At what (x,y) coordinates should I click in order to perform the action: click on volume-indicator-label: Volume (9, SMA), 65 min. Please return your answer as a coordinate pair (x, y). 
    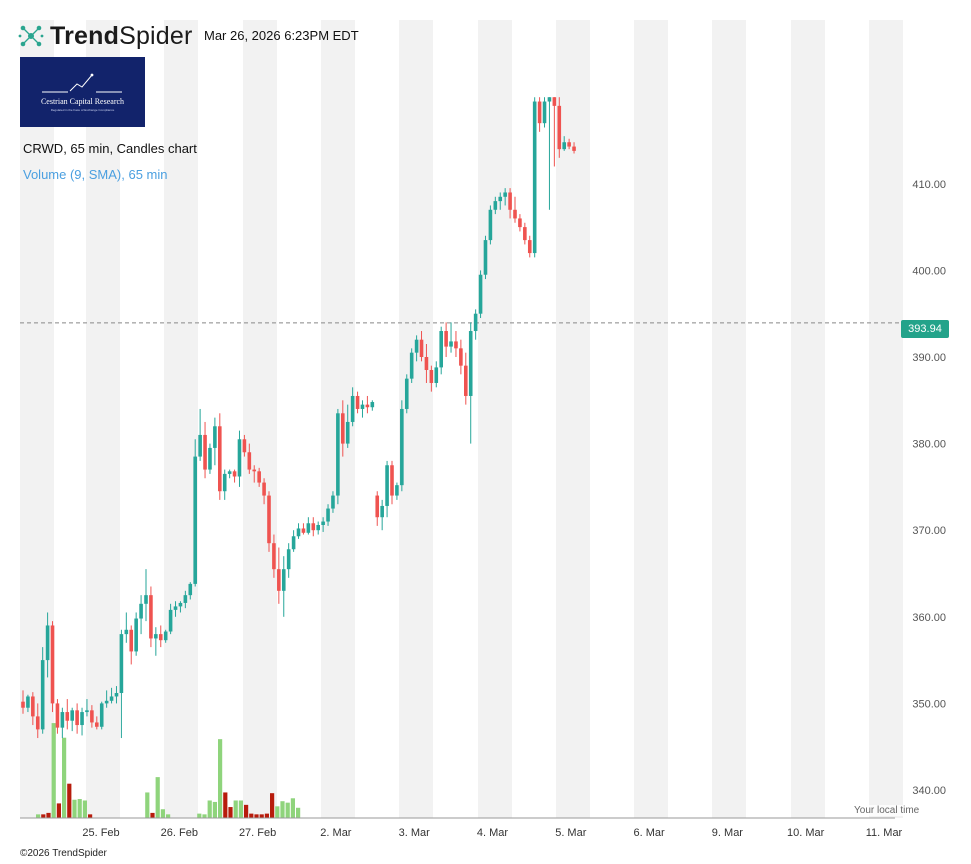
    Looking at the image, I should click on (95, 174).